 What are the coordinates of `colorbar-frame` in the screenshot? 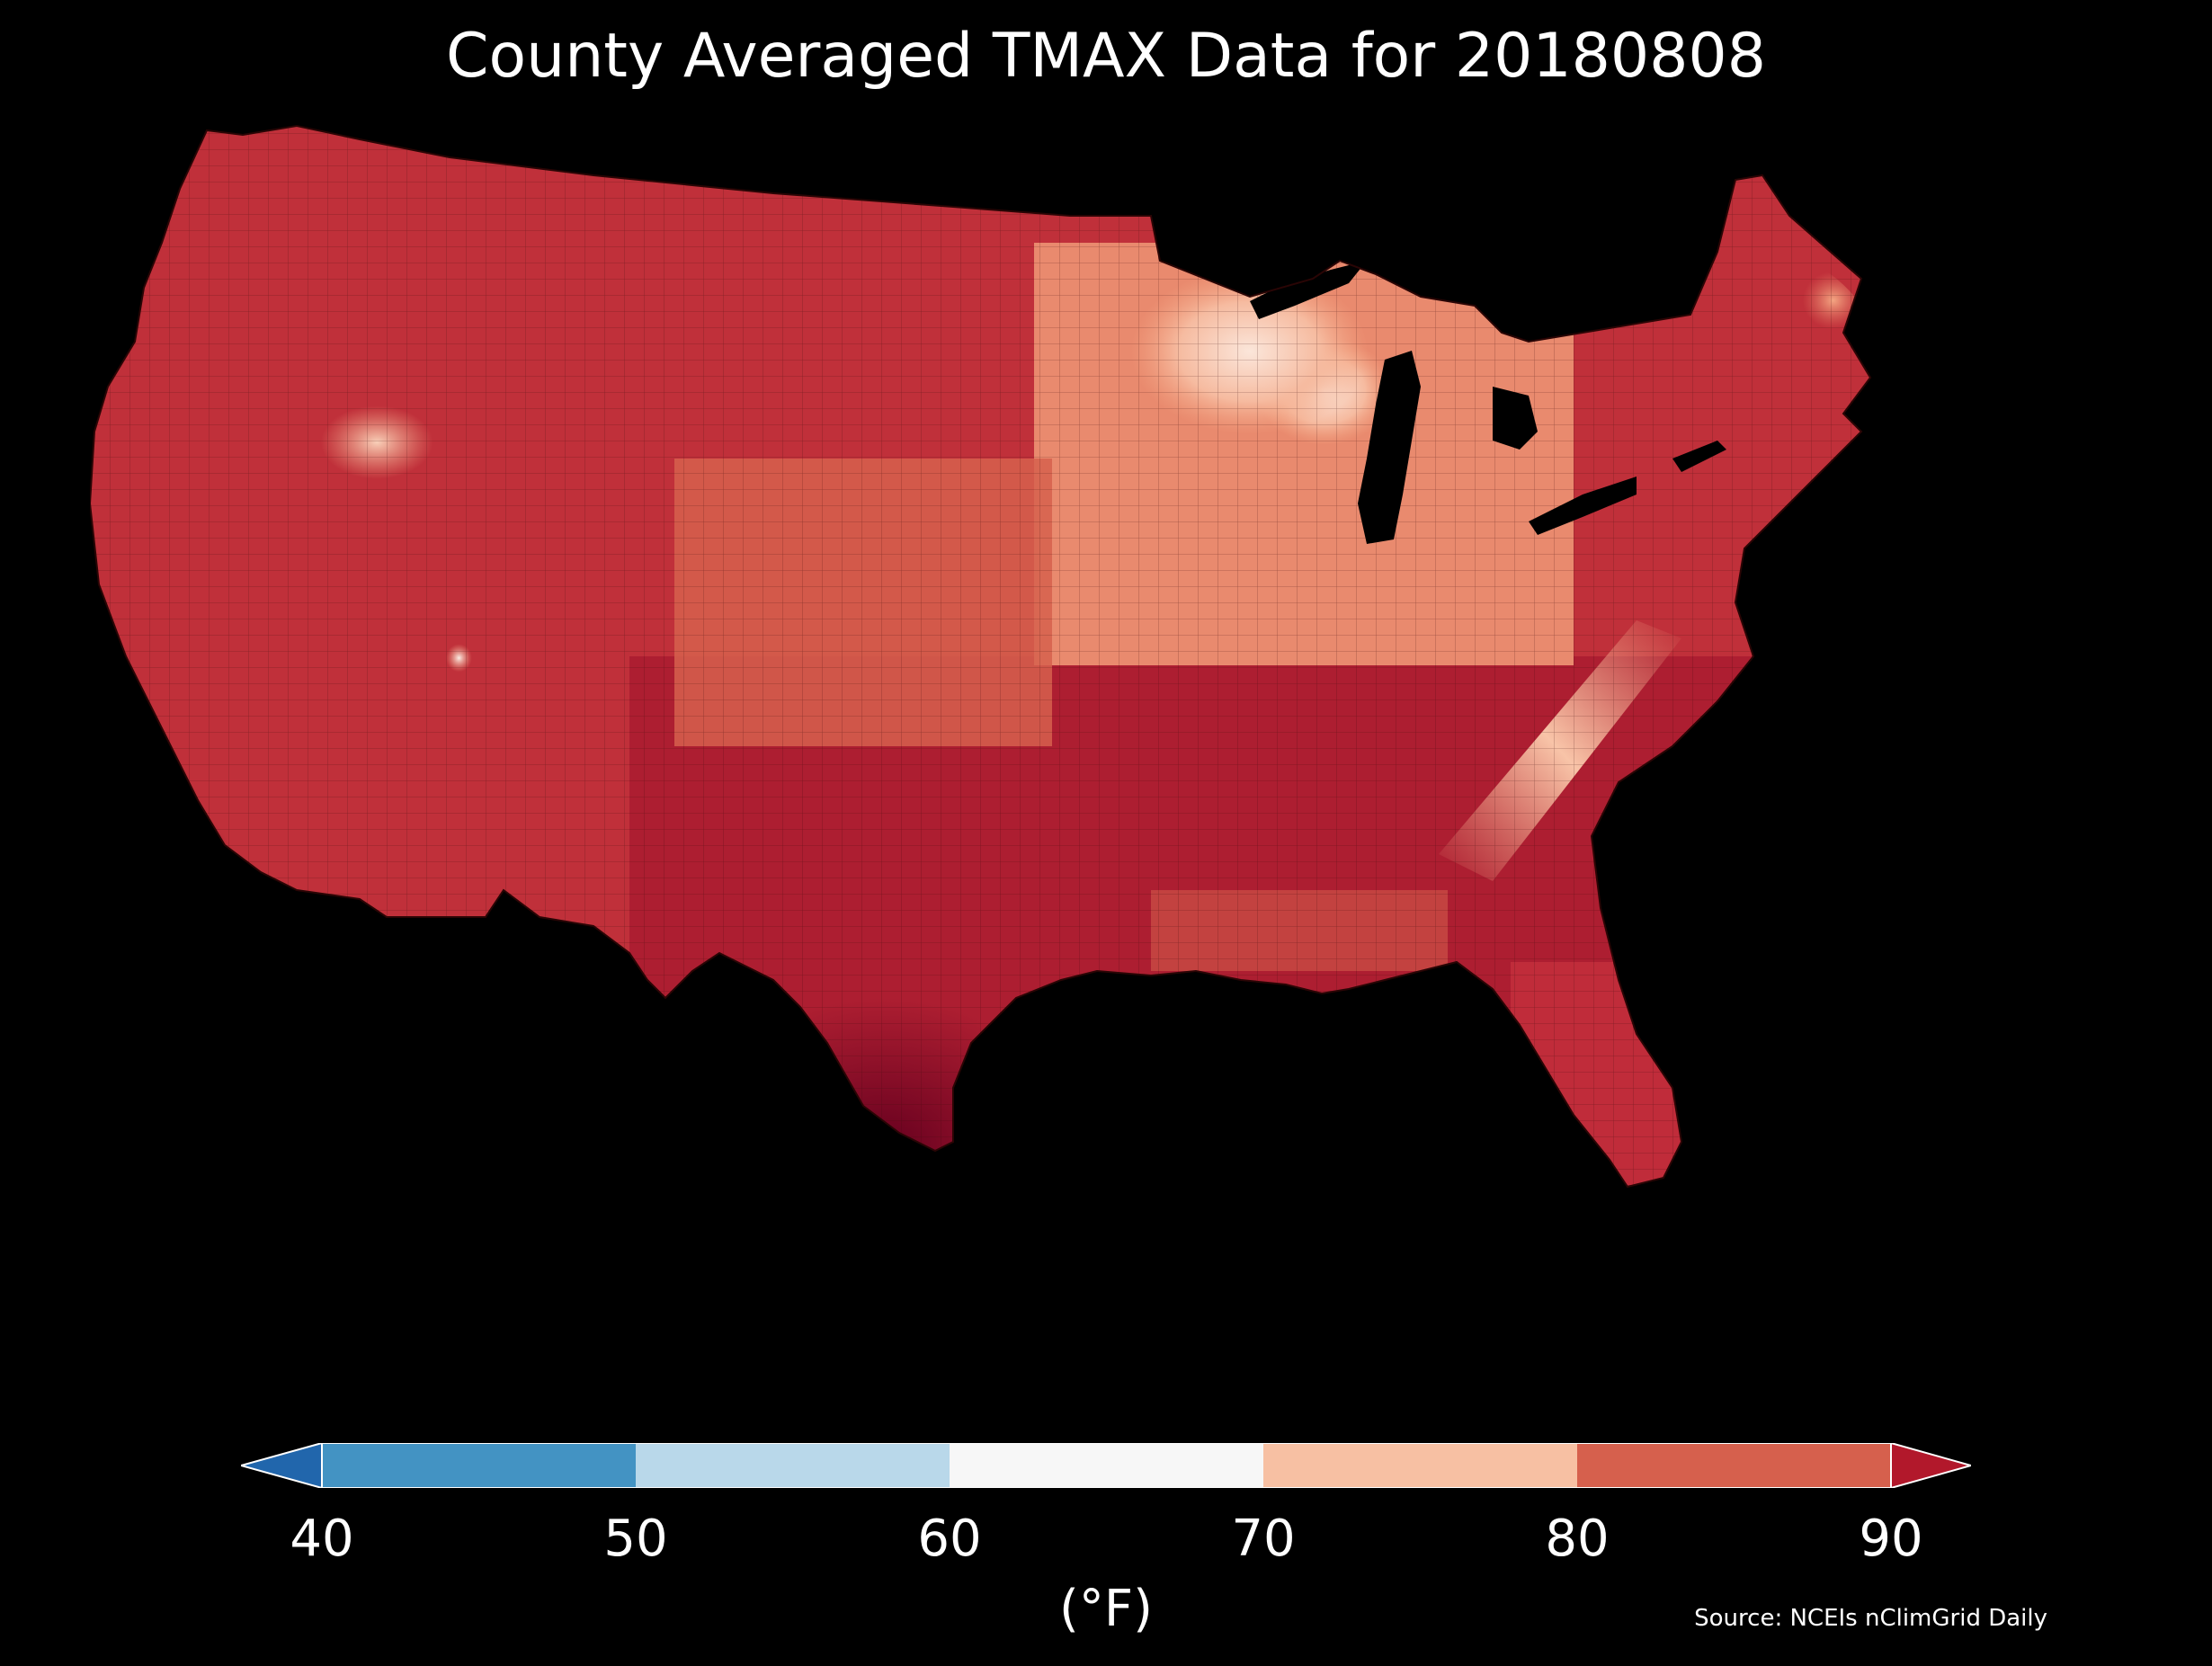 It's located at (1106, 1465).